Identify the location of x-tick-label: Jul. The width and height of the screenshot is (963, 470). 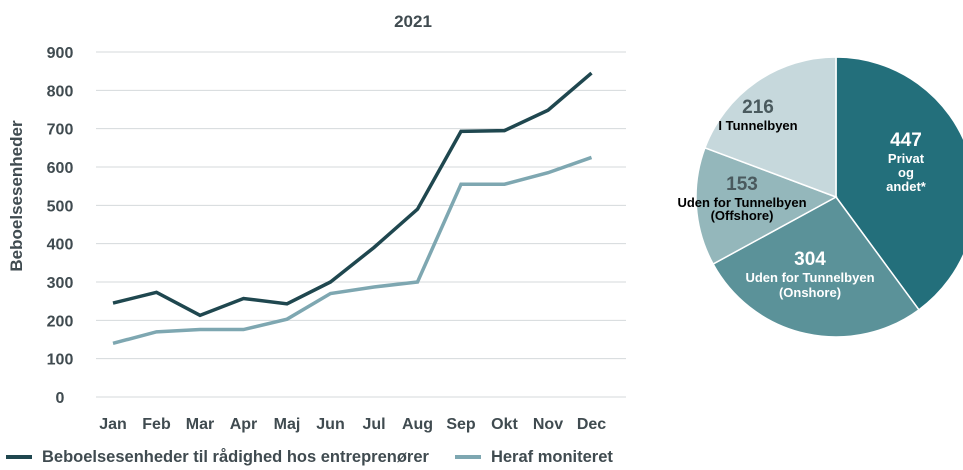
(373, 424).